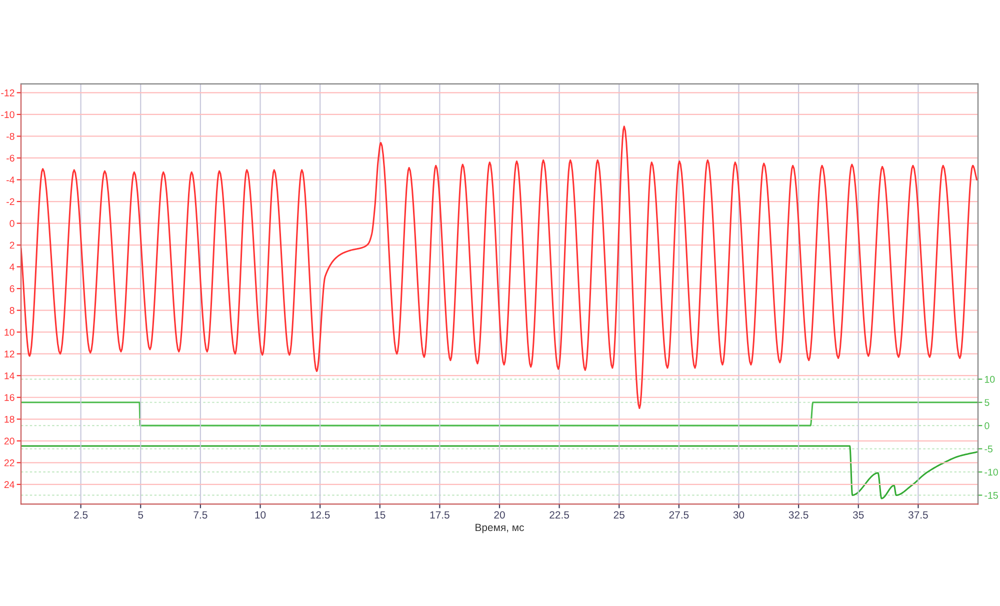  Describe the element at coordinates (9, 376) in the screenshot. I see `y-tick-label: 14` at that location.